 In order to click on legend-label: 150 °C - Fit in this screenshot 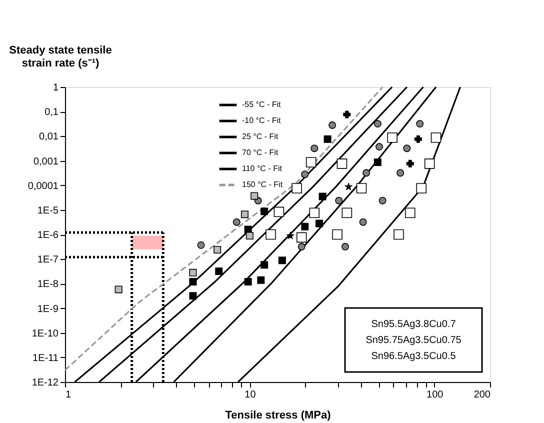, I will do `click(263, 184)`.